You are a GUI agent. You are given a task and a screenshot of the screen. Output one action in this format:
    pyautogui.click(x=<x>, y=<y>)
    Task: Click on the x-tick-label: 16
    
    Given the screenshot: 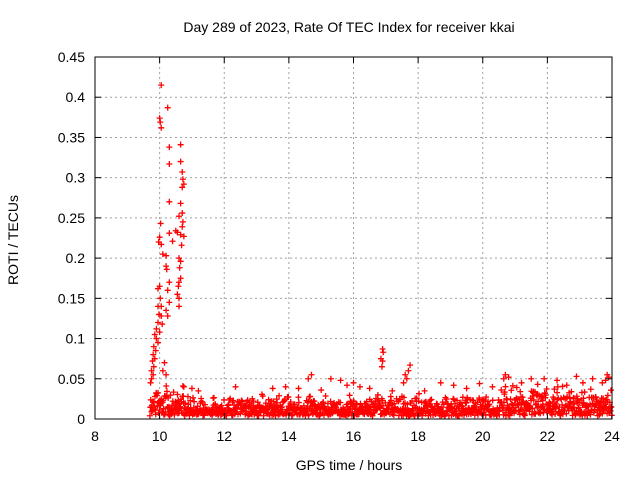 What is the action you would take?
    pyautogui.click(x=354, y=436)
    